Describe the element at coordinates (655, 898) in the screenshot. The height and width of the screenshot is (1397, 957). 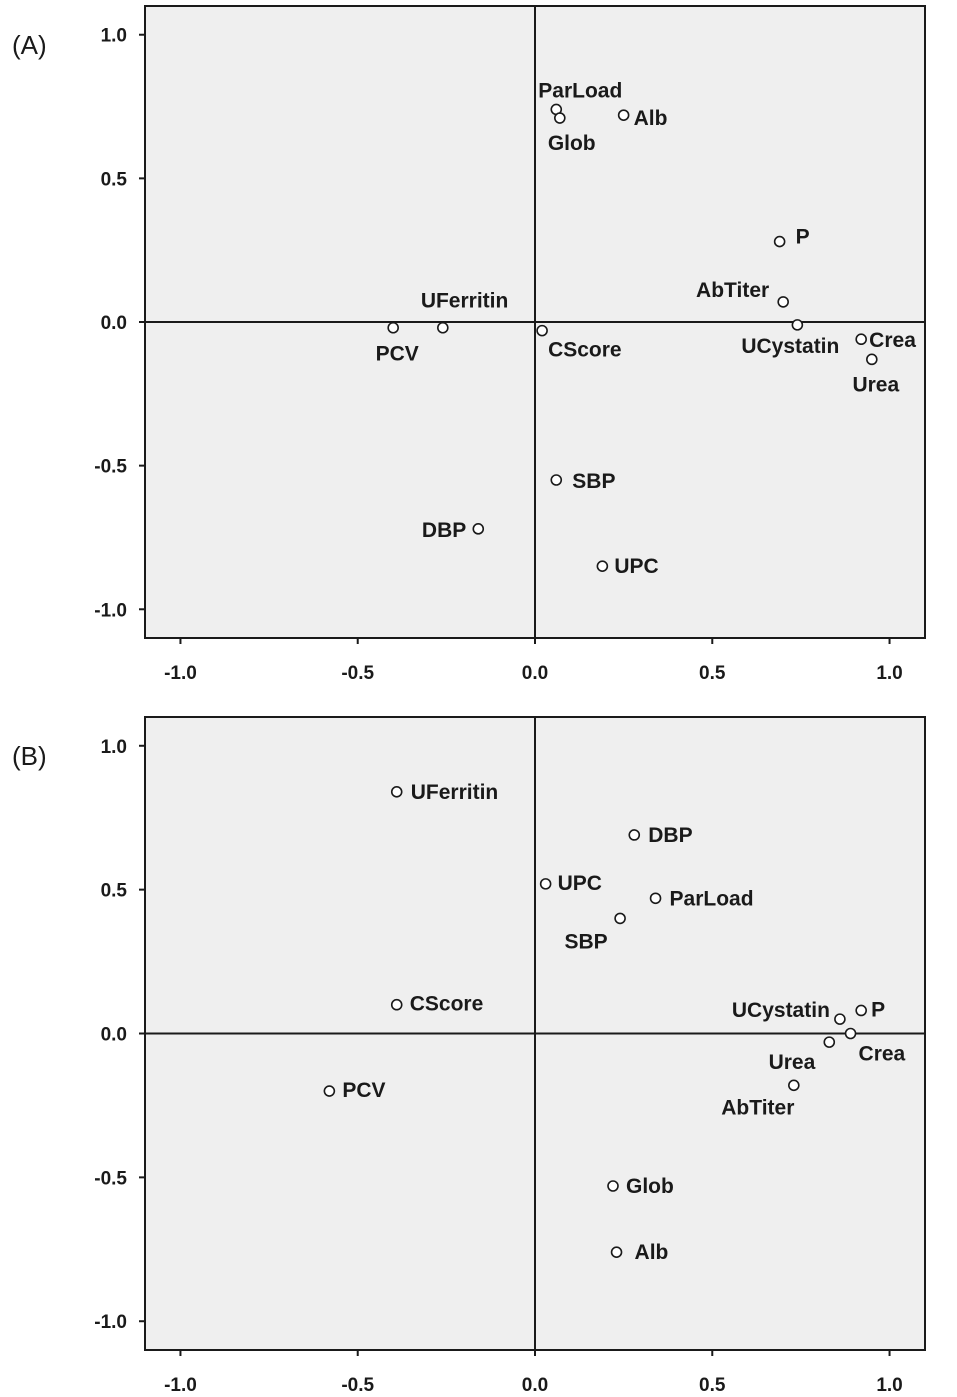
I see `data-point-parload` at that location.